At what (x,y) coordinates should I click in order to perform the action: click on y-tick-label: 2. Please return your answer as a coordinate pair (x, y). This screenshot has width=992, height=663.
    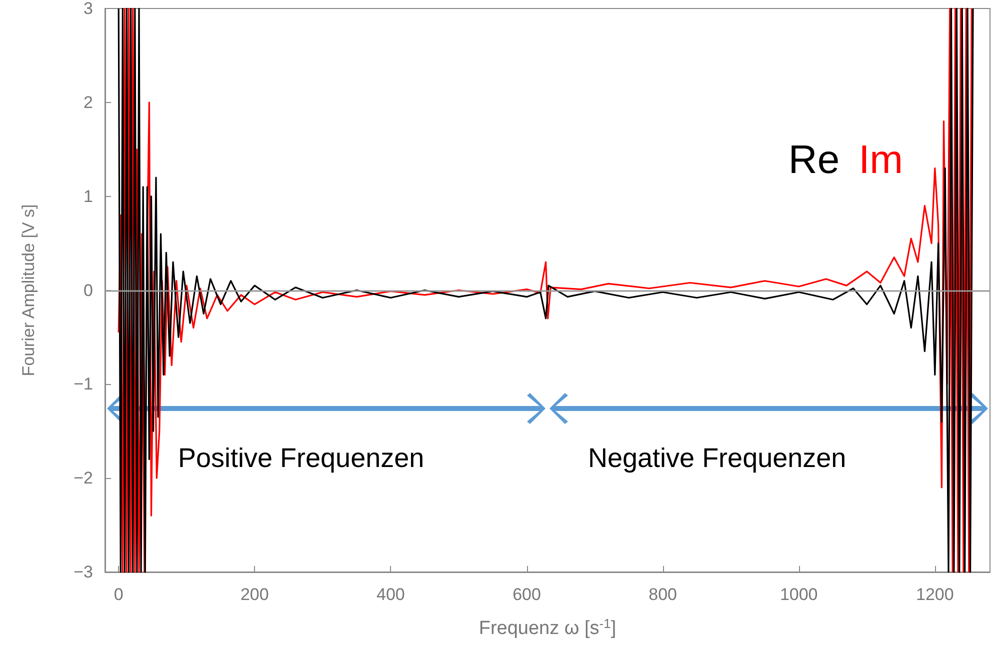
    Looking at the image, I should click on (88, 102).